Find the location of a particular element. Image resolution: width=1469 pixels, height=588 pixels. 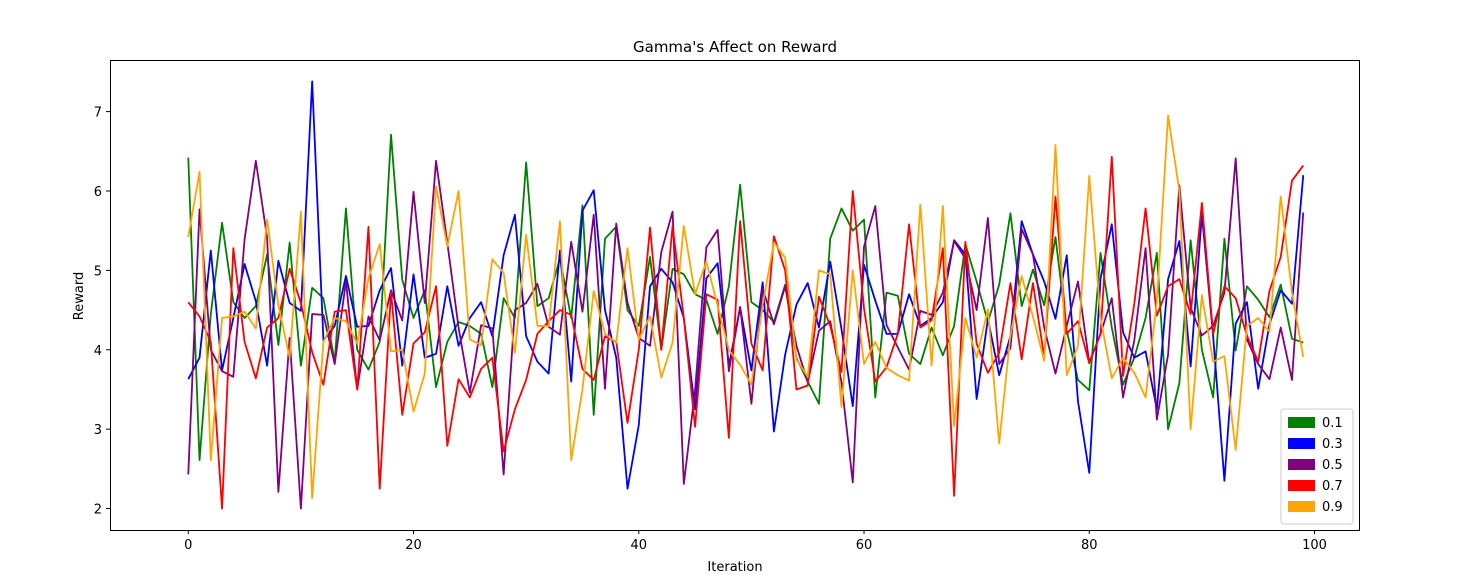

legend-label: 0.1 is located at coordinates (1332, 423).